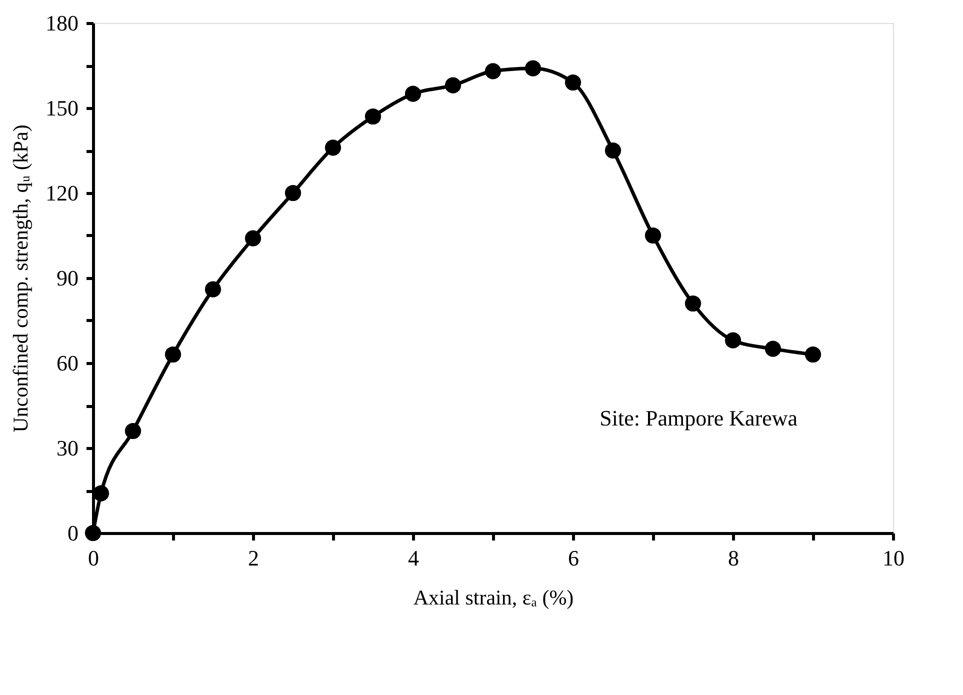 The height and width of the screenshot is (695, 963). What do you see at coordinates (67, 448) in the screenshot?
I see `y-tick-label: 30` at bounding box center [67, 448].